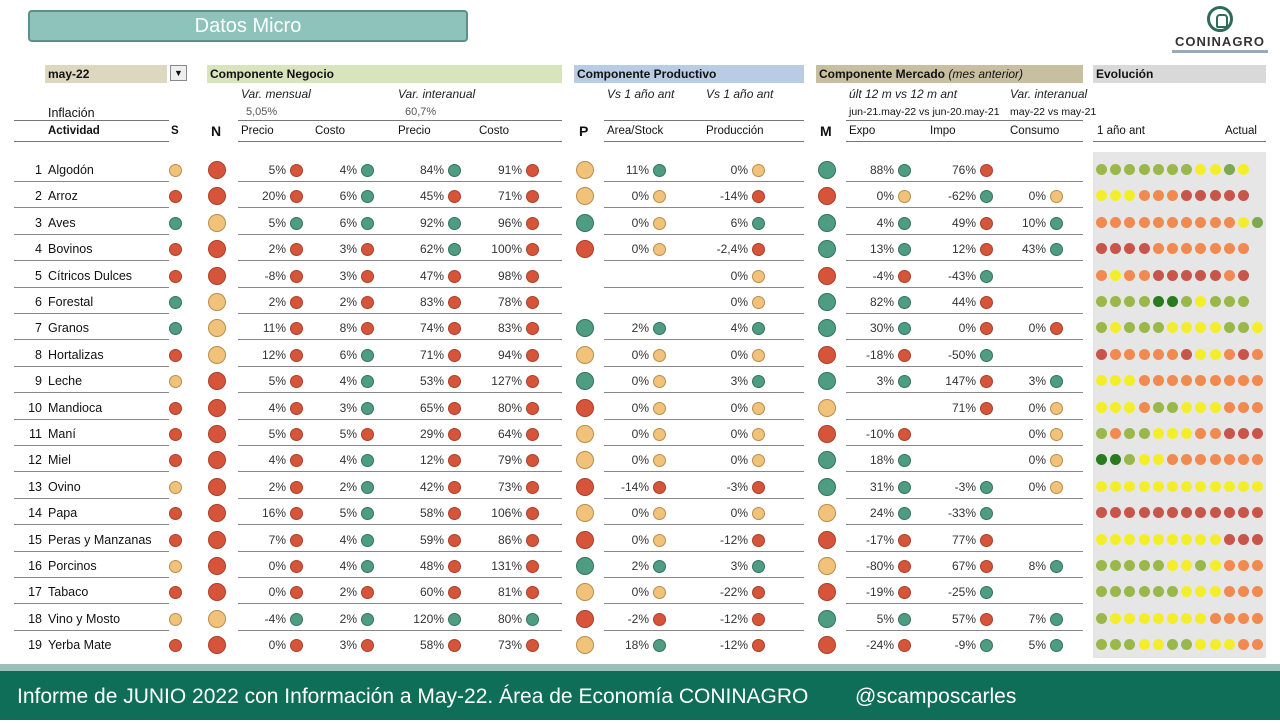  Describe the element at coordinates (635, 131) in the screenshot. I see `col-area-stock: Area/Stock` at that location.